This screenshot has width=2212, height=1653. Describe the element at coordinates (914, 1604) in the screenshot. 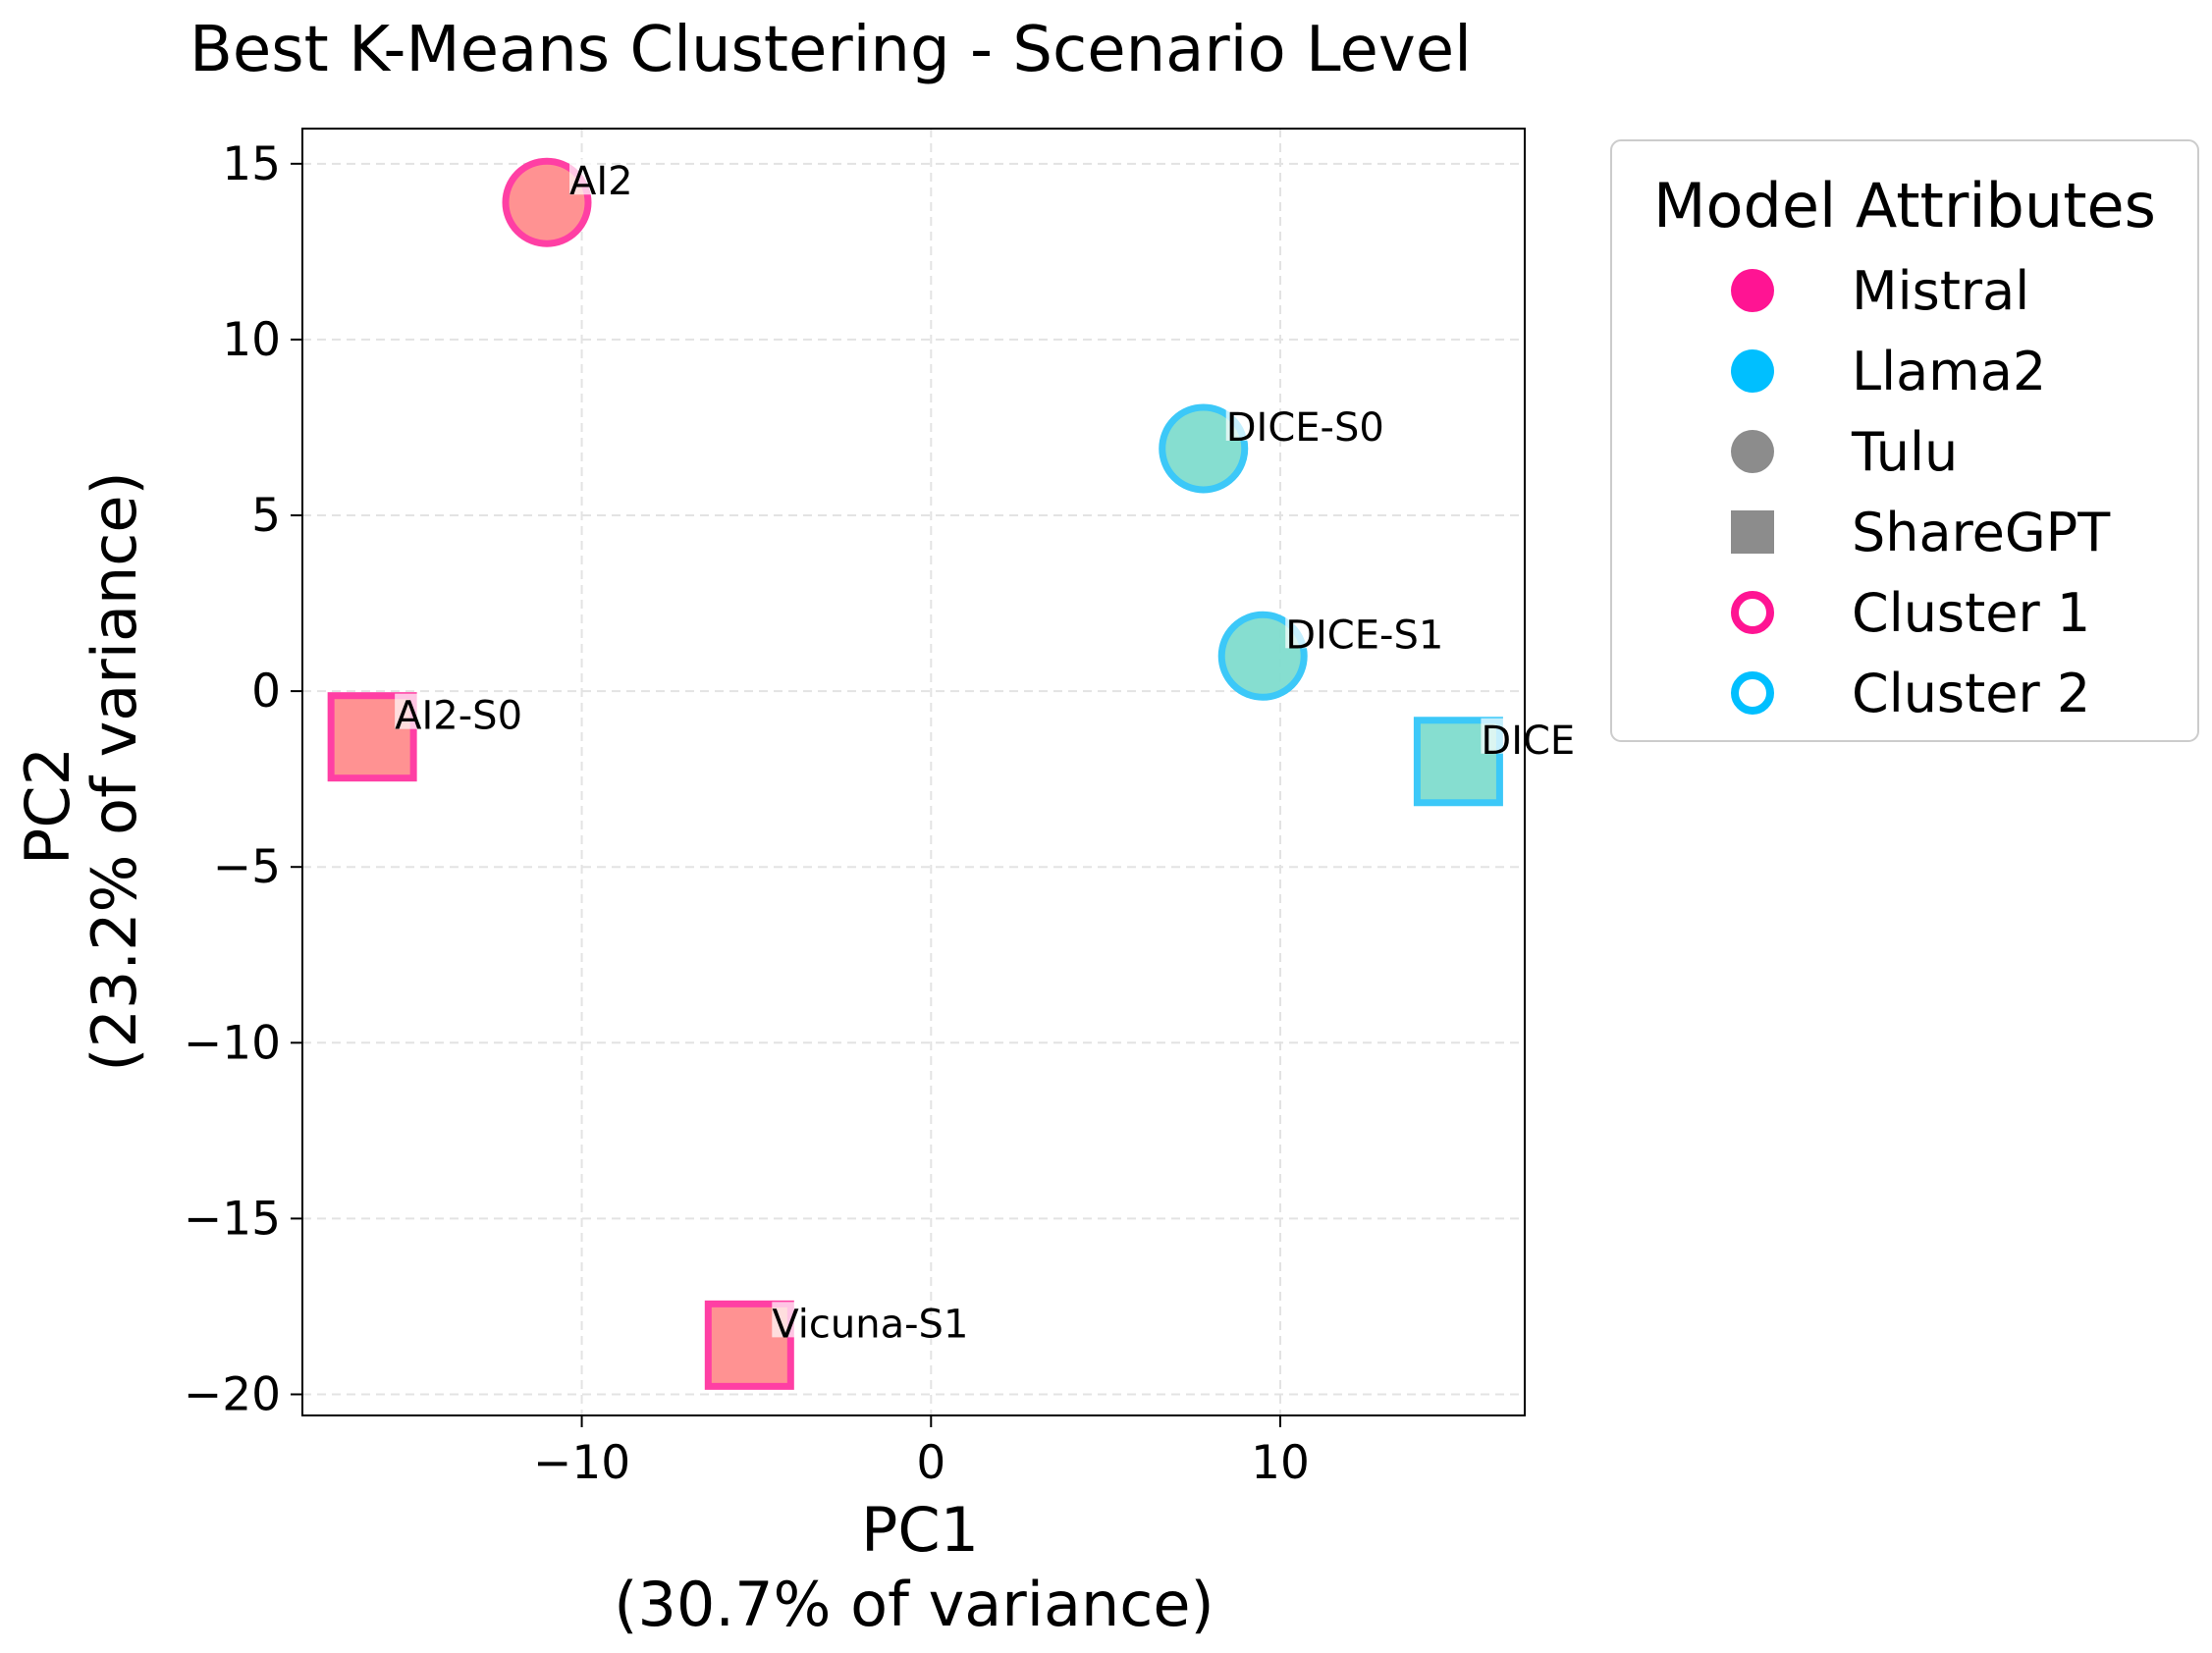

I see `x-axis-label-sub: (30.7% of variance)` at that location.